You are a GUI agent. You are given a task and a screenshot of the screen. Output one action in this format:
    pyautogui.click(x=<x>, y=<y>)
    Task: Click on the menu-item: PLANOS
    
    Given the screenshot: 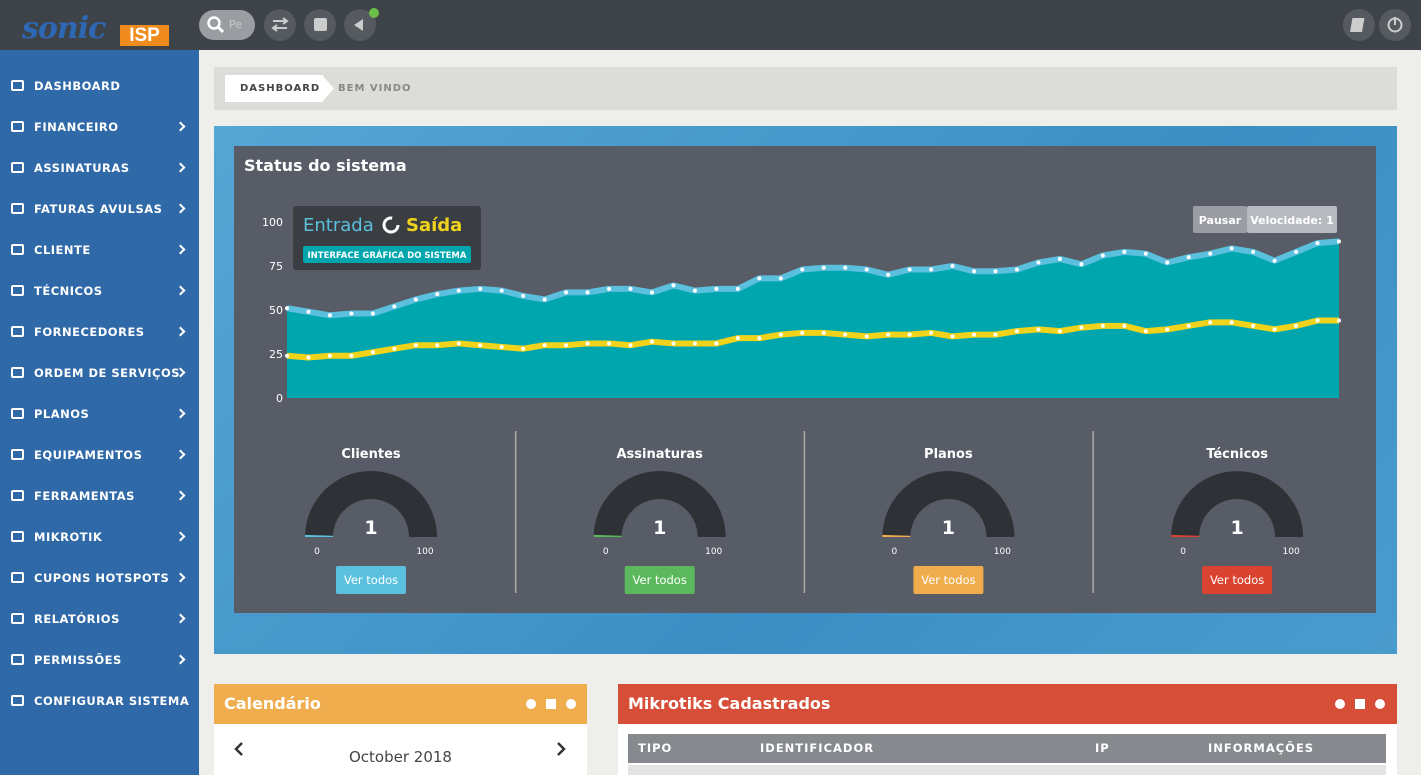 What is the action you would take?
    pyautogui.click(x=99, y=414)
    